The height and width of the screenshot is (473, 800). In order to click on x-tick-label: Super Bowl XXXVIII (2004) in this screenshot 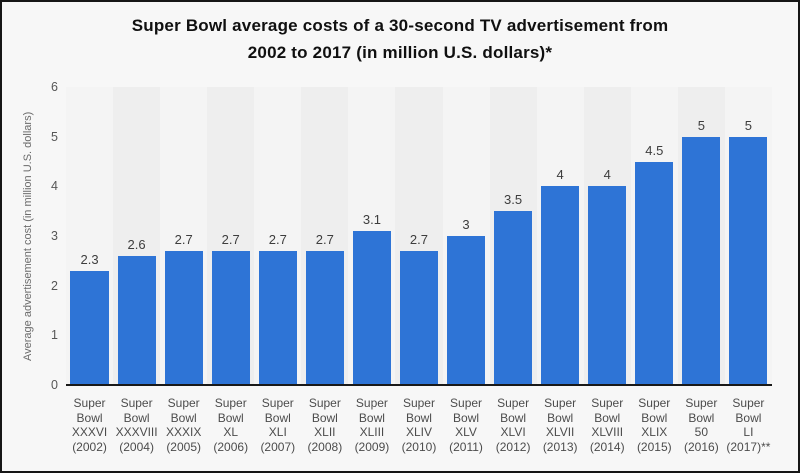, I will do `click(136, 425)`.